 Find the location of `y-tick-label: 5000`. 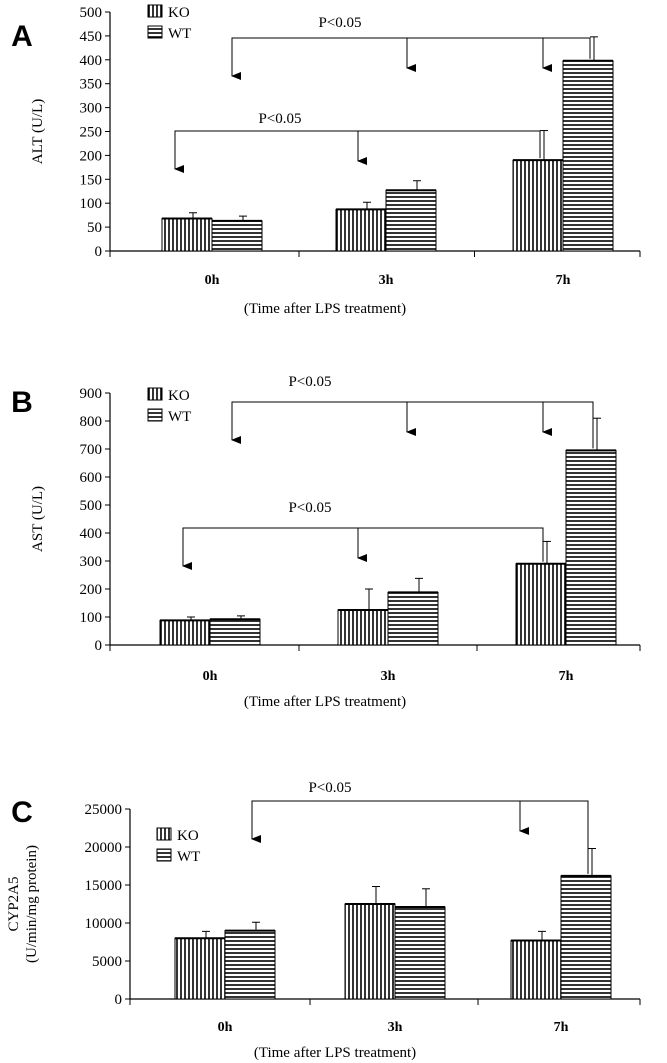

y-tick-label: 5000 is located at coordinates (107, 962).